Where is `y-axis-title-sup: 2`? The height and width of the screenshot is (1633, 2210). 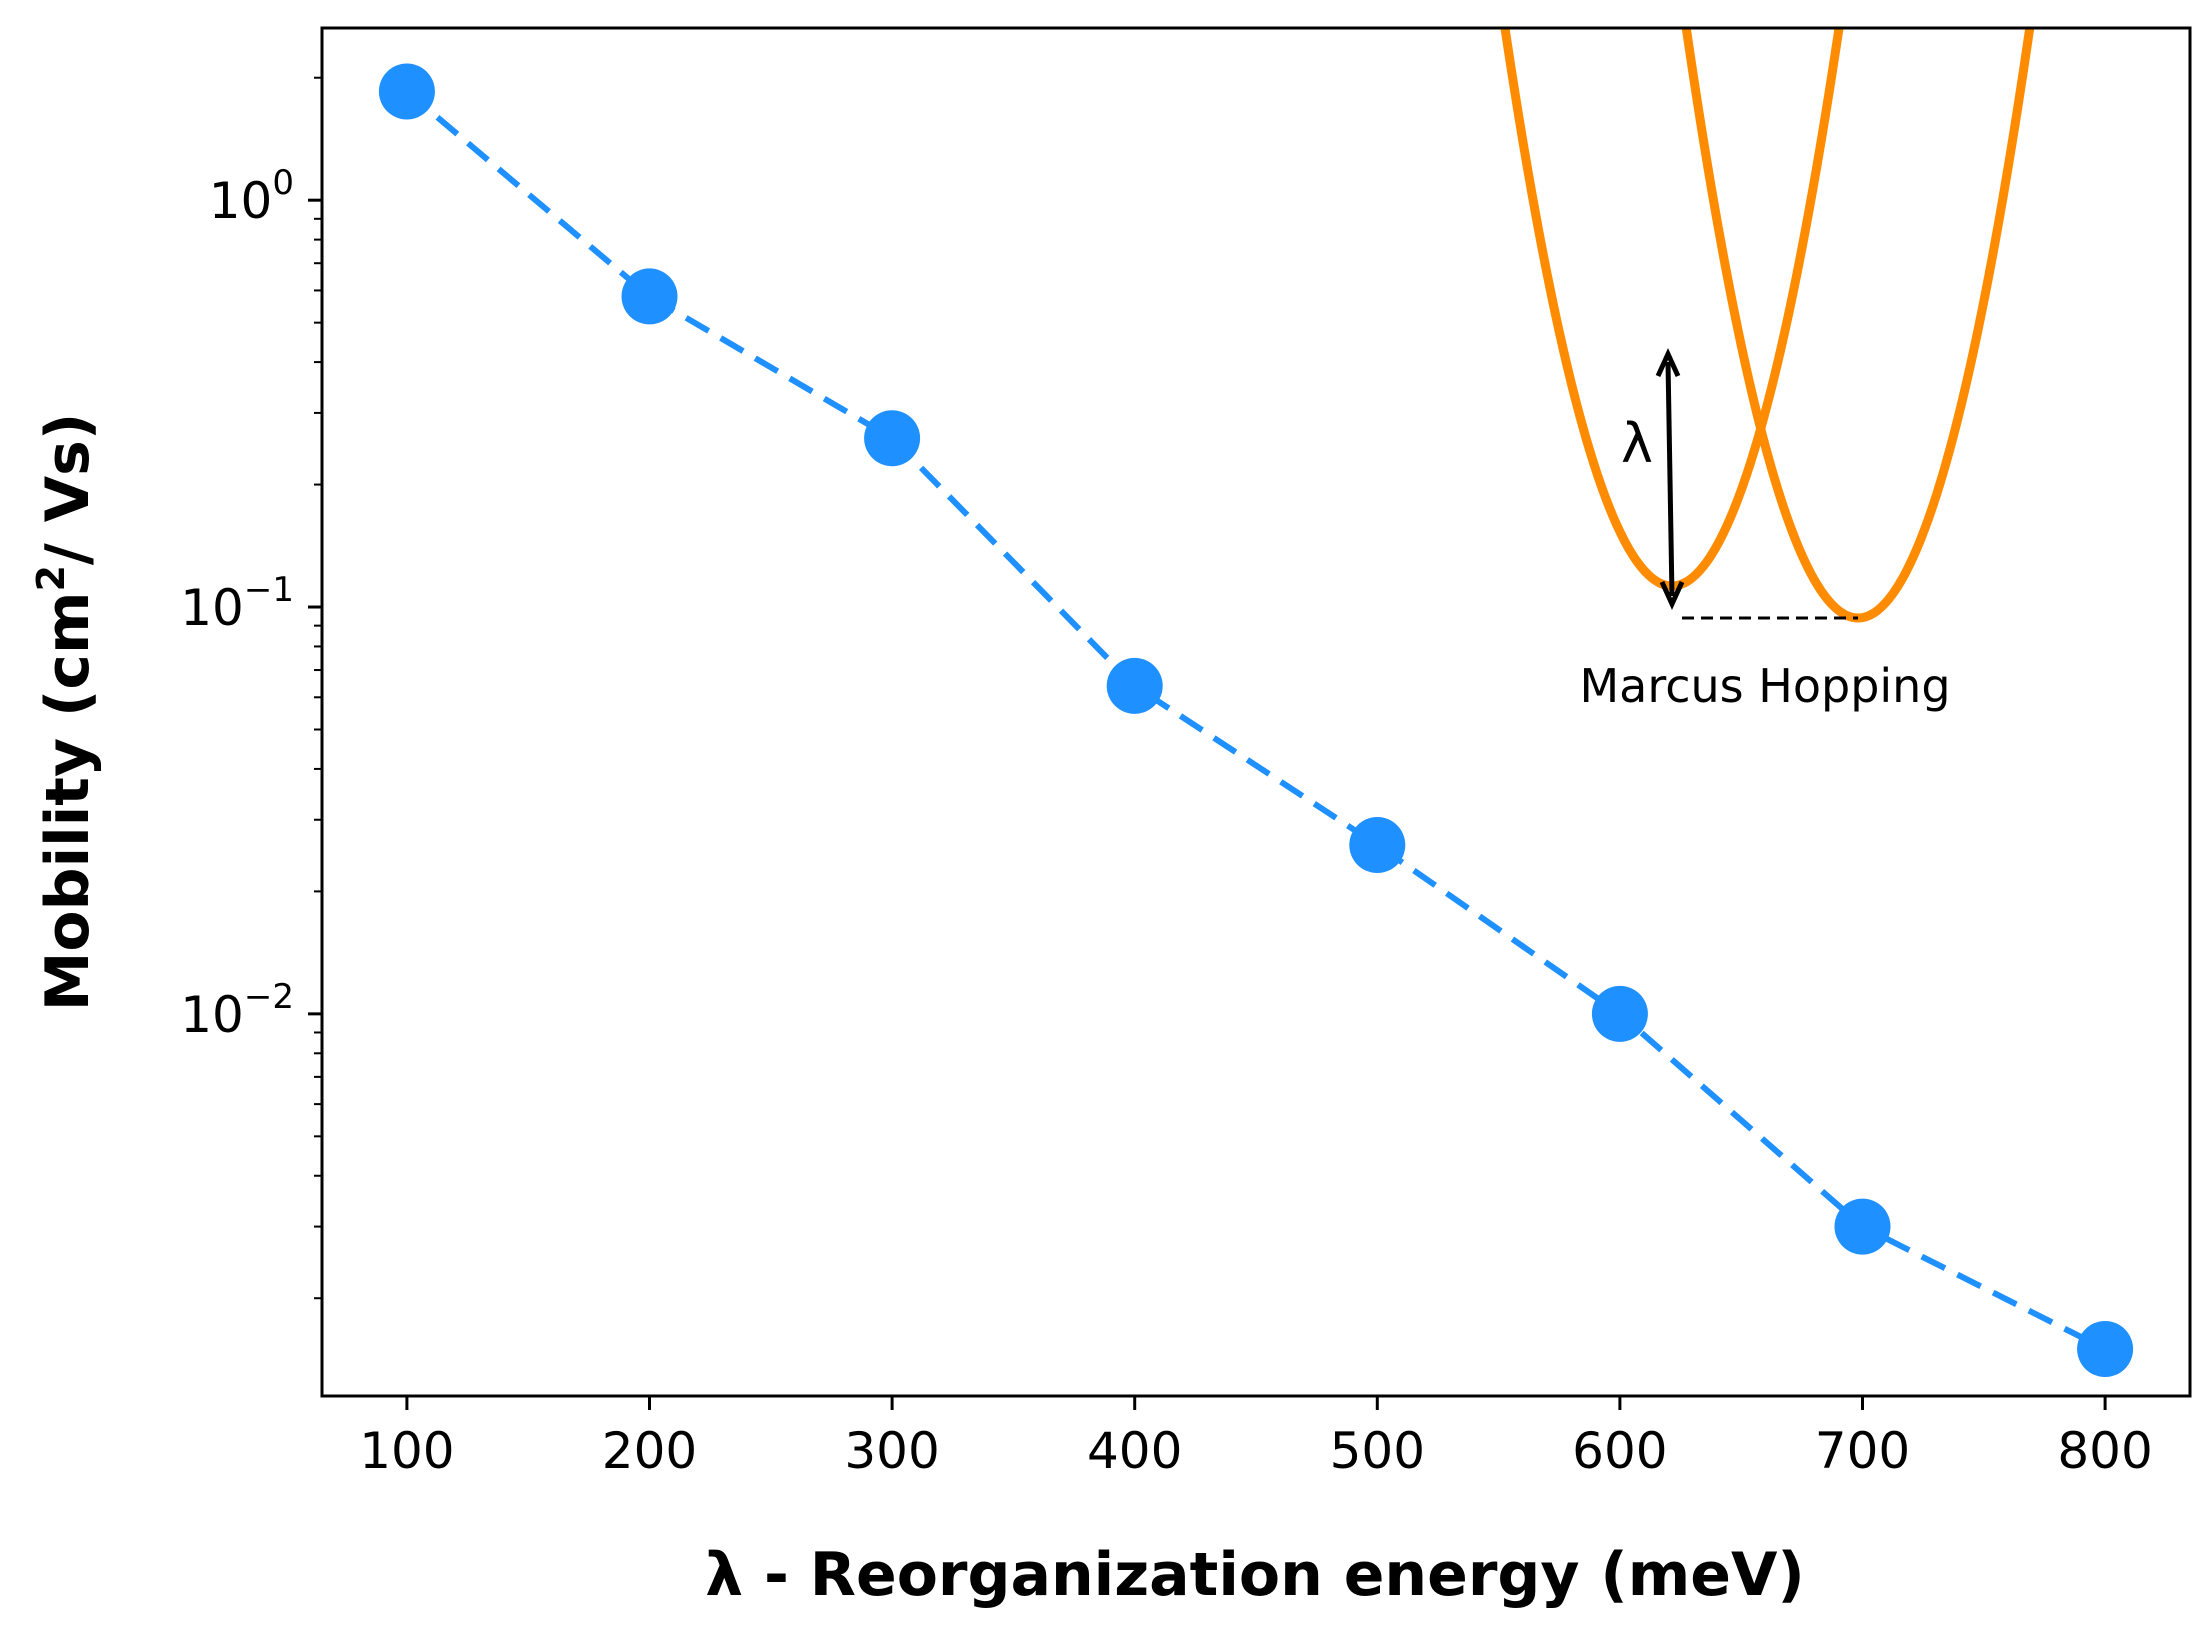
y-axis-title-sup: 2 is located at coordinates (51, 578).